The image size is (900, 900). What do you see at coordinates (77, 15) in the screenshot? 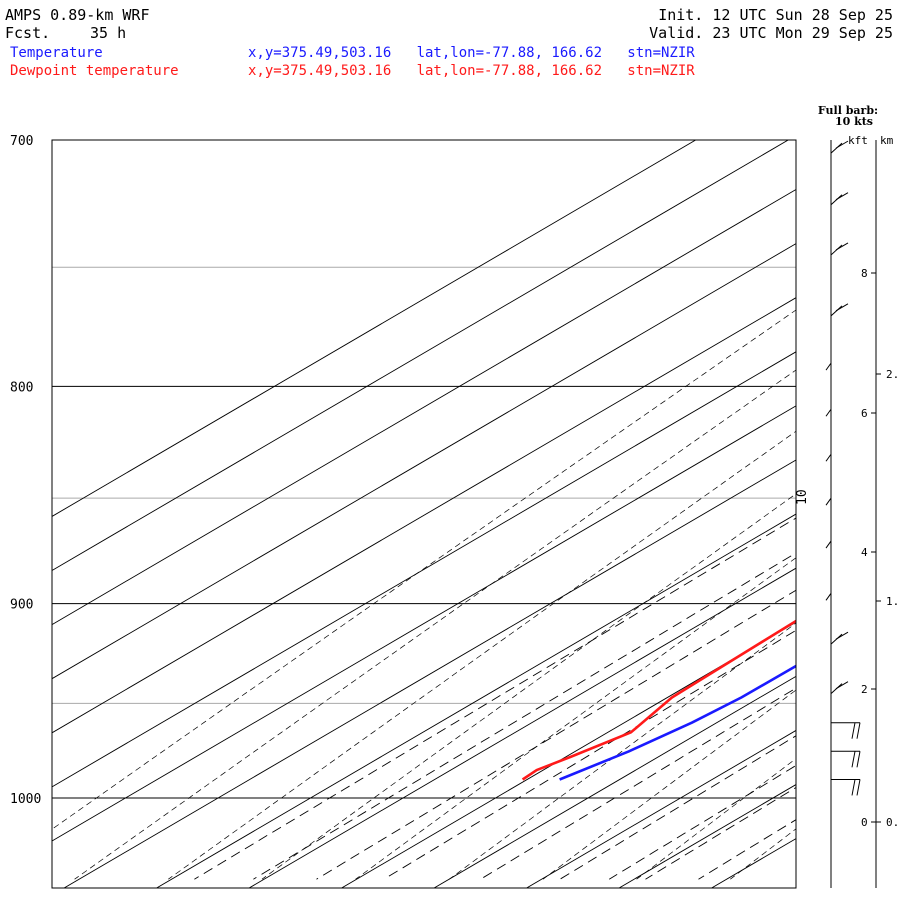
I see `model-title: AMPS 0.89-km WRF` at bounding box center [77, 15].